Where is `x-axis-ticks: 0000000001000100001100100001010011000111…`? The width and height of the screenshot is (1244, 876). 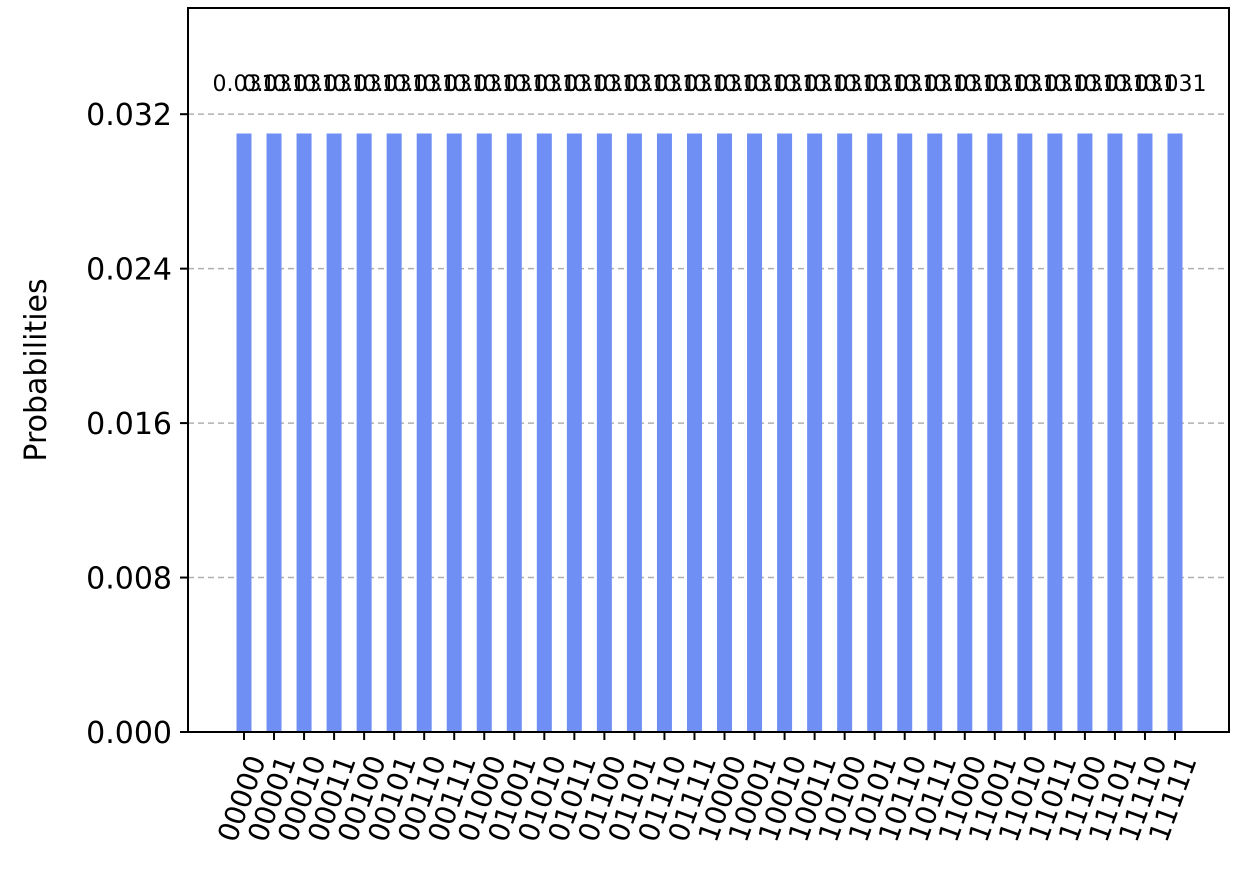
x-axis-ticks: 0000000001000100001100100001010011000111… is located at coordinates (707, 789).